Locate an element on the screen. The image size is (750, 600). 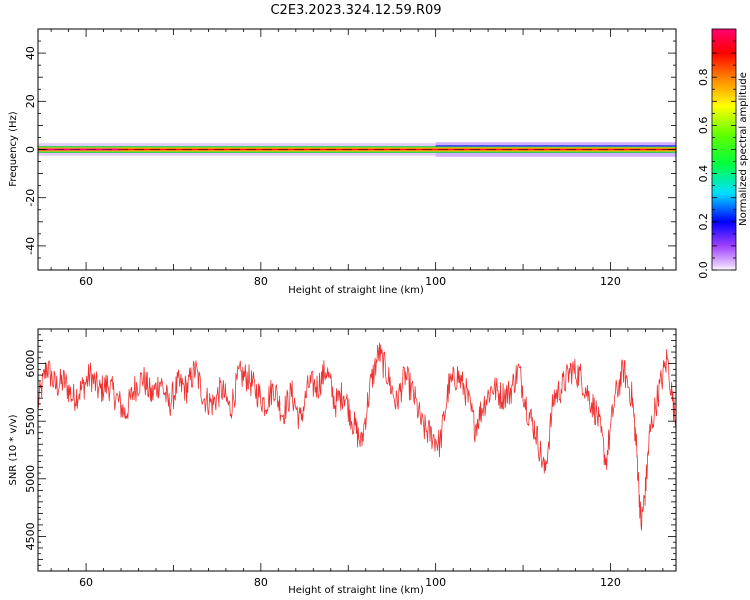
colorbar-tick-label: 0.6 is located at coordinates (703, 125).